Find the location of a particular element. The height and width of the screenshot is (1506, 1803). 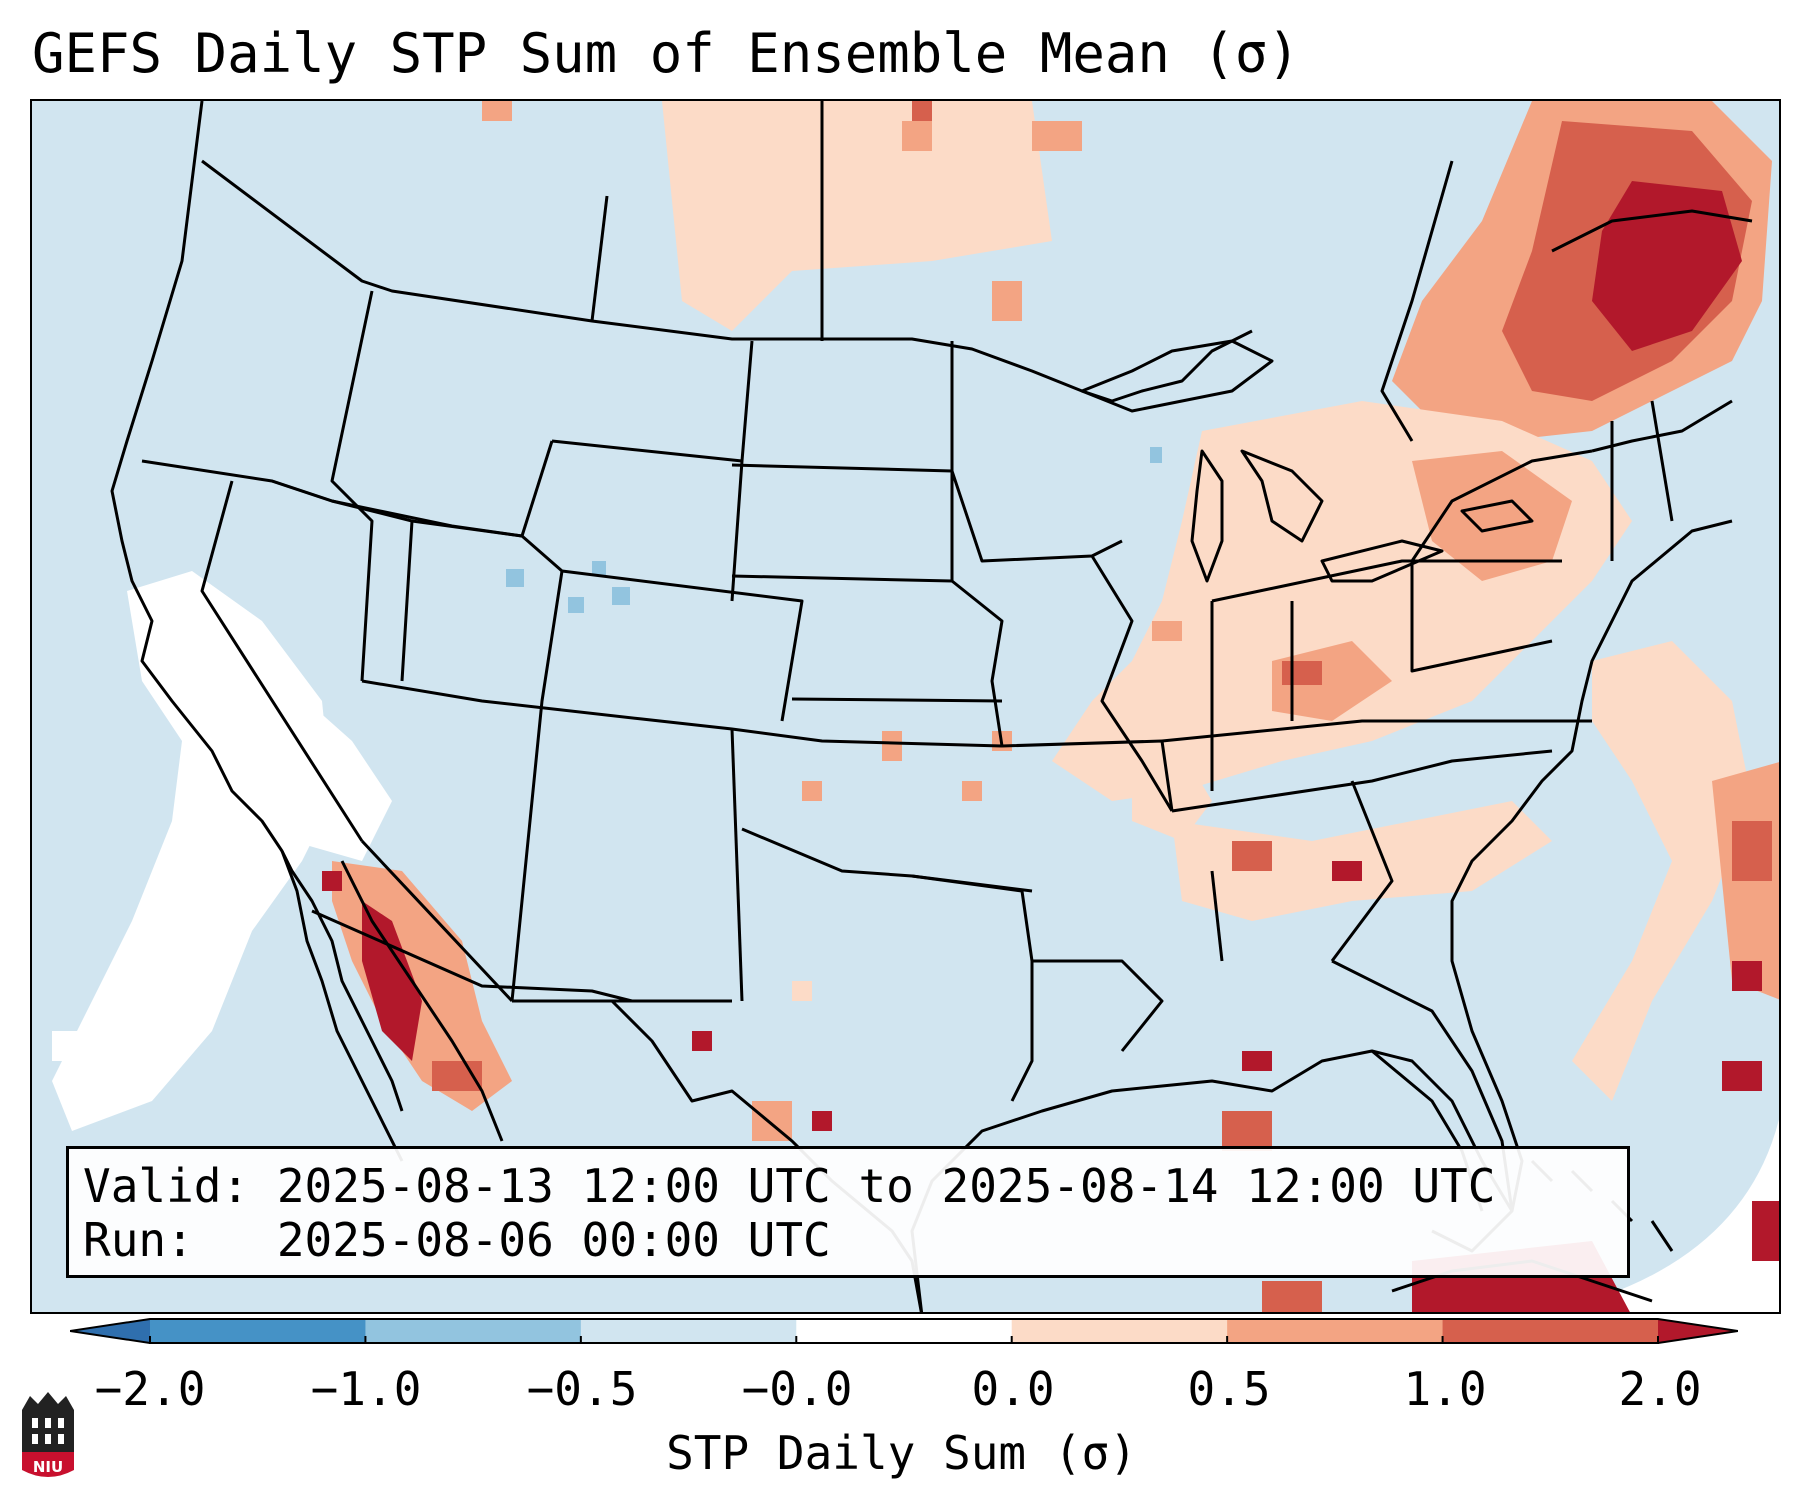

colorbar-tick-label: −0.5 is located at coordinates (582, 1389).